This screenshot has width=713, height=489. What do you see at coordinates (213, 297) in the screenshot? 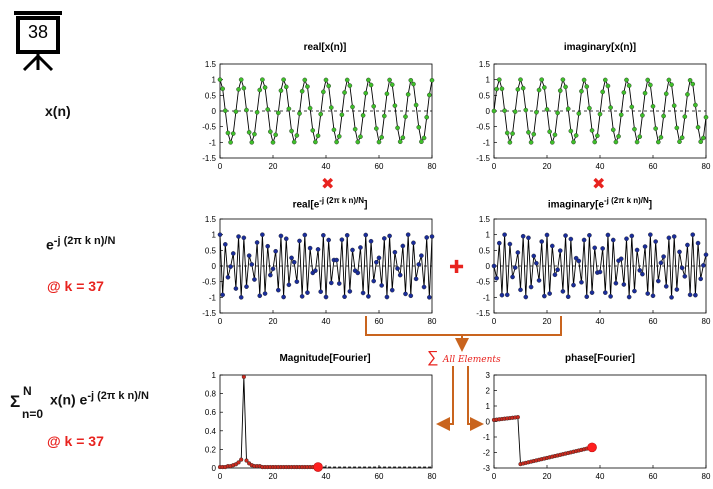
I see `real_kernel-ytick-label: -1` at bounding box center [213, 297].